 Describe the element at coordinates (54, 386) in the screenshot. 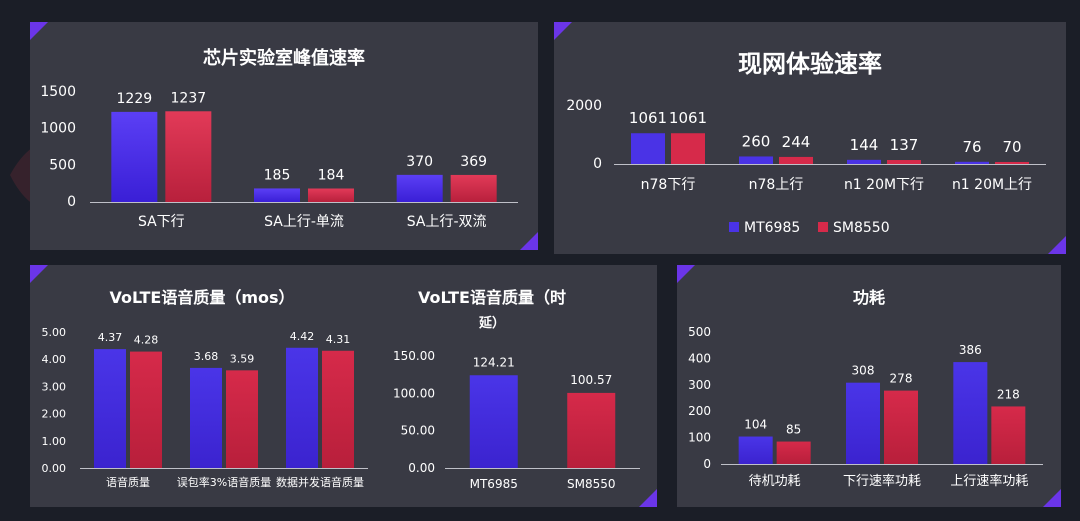

I see `y-tick-label: 3.00` at that location.